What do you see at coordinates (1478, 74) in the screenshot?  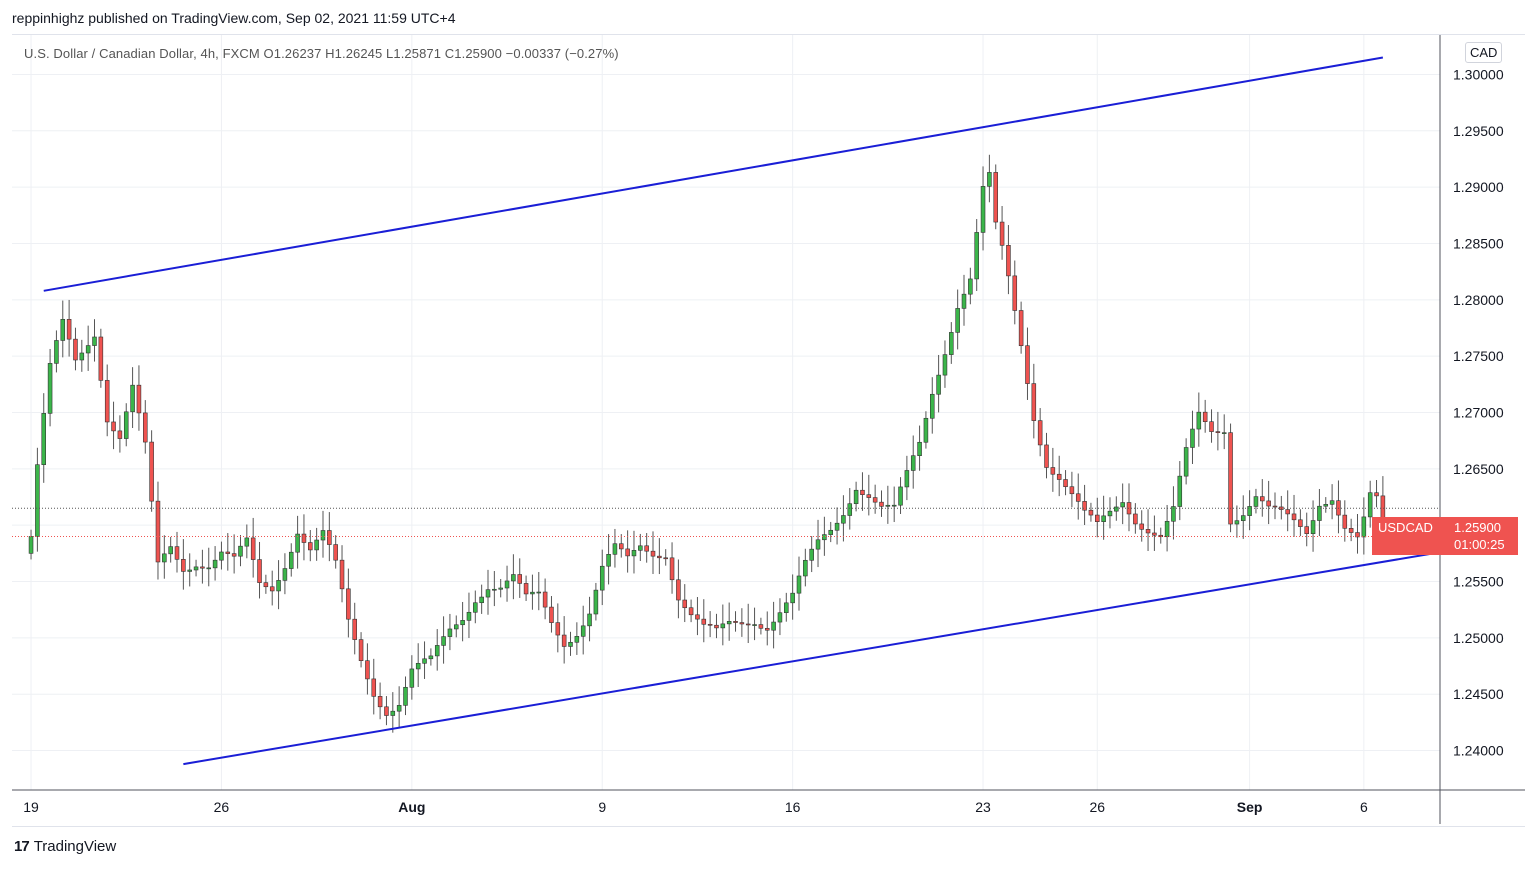 I see `price-tick-label: 1.30000` at bounding box center [1478, 74].